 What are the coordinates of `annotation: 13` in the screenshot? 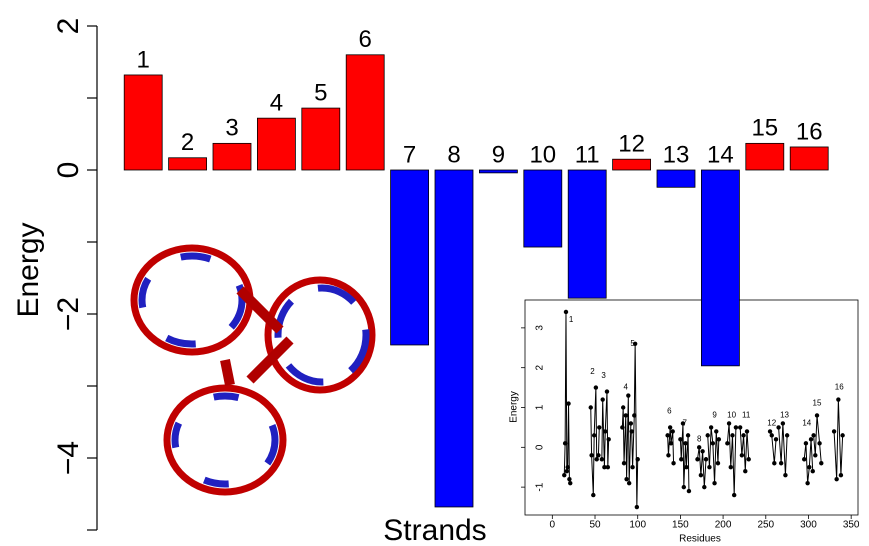 It's located at (784, 415).